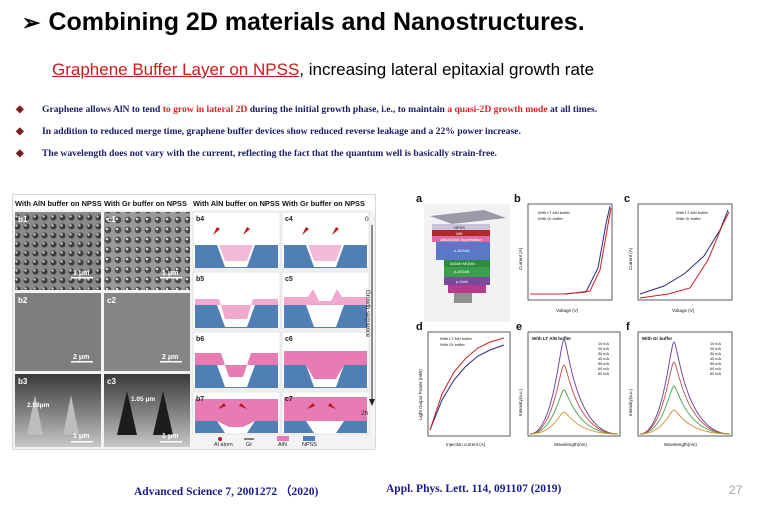 The width and height of the screenshot is (759, 506). I want to click on legend-label: 40 mA, so click(603, 359).